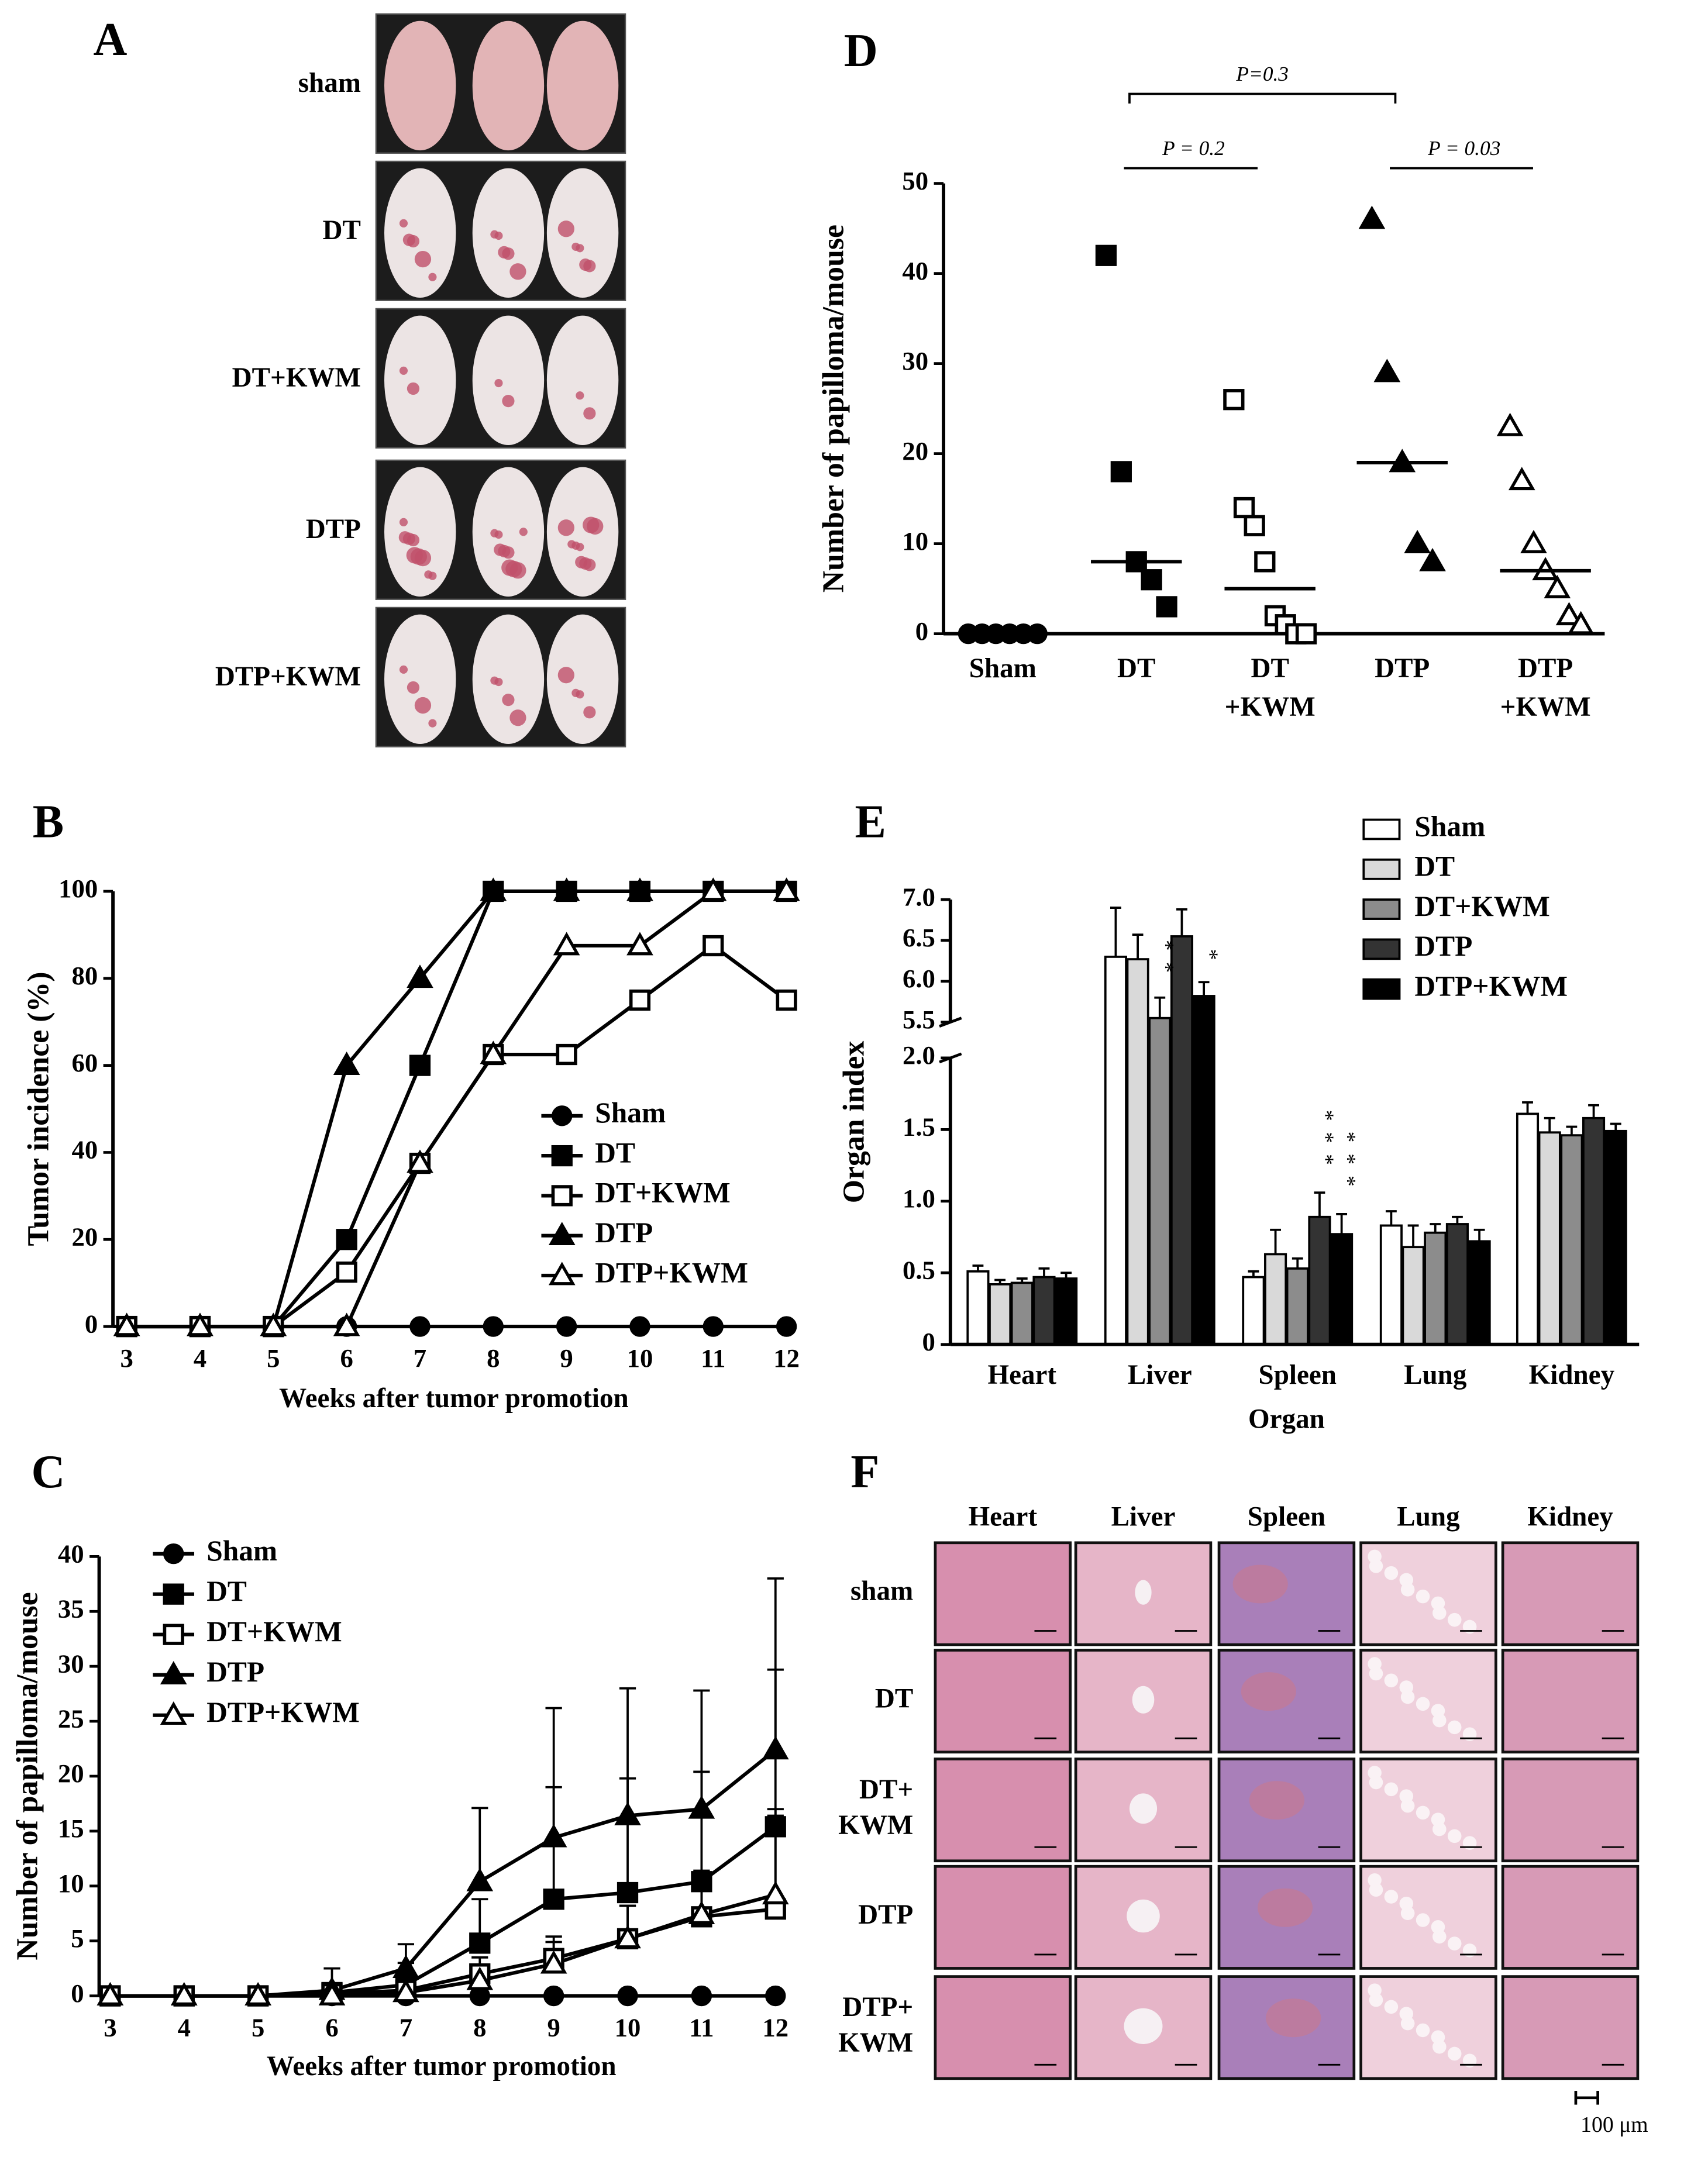  I want to click on column-label: Kidney, so click(1570, 1517).